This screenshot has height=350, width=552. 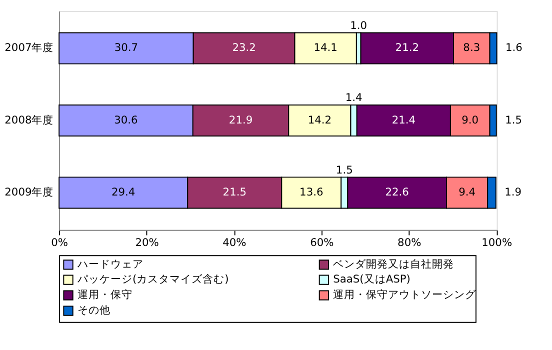 I want to click on legend-label: その他, so click(x=93, y=310).